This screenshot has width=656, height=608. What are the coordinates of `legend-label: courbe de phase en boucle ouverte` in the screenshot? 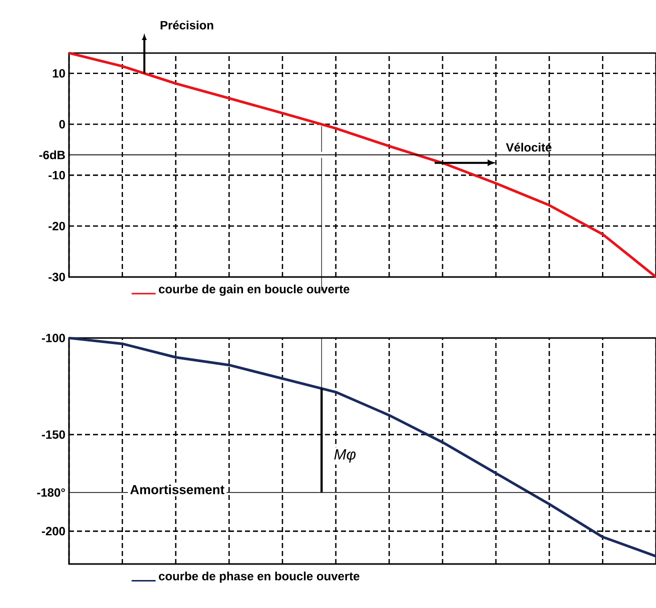 It's located at (259, 577).